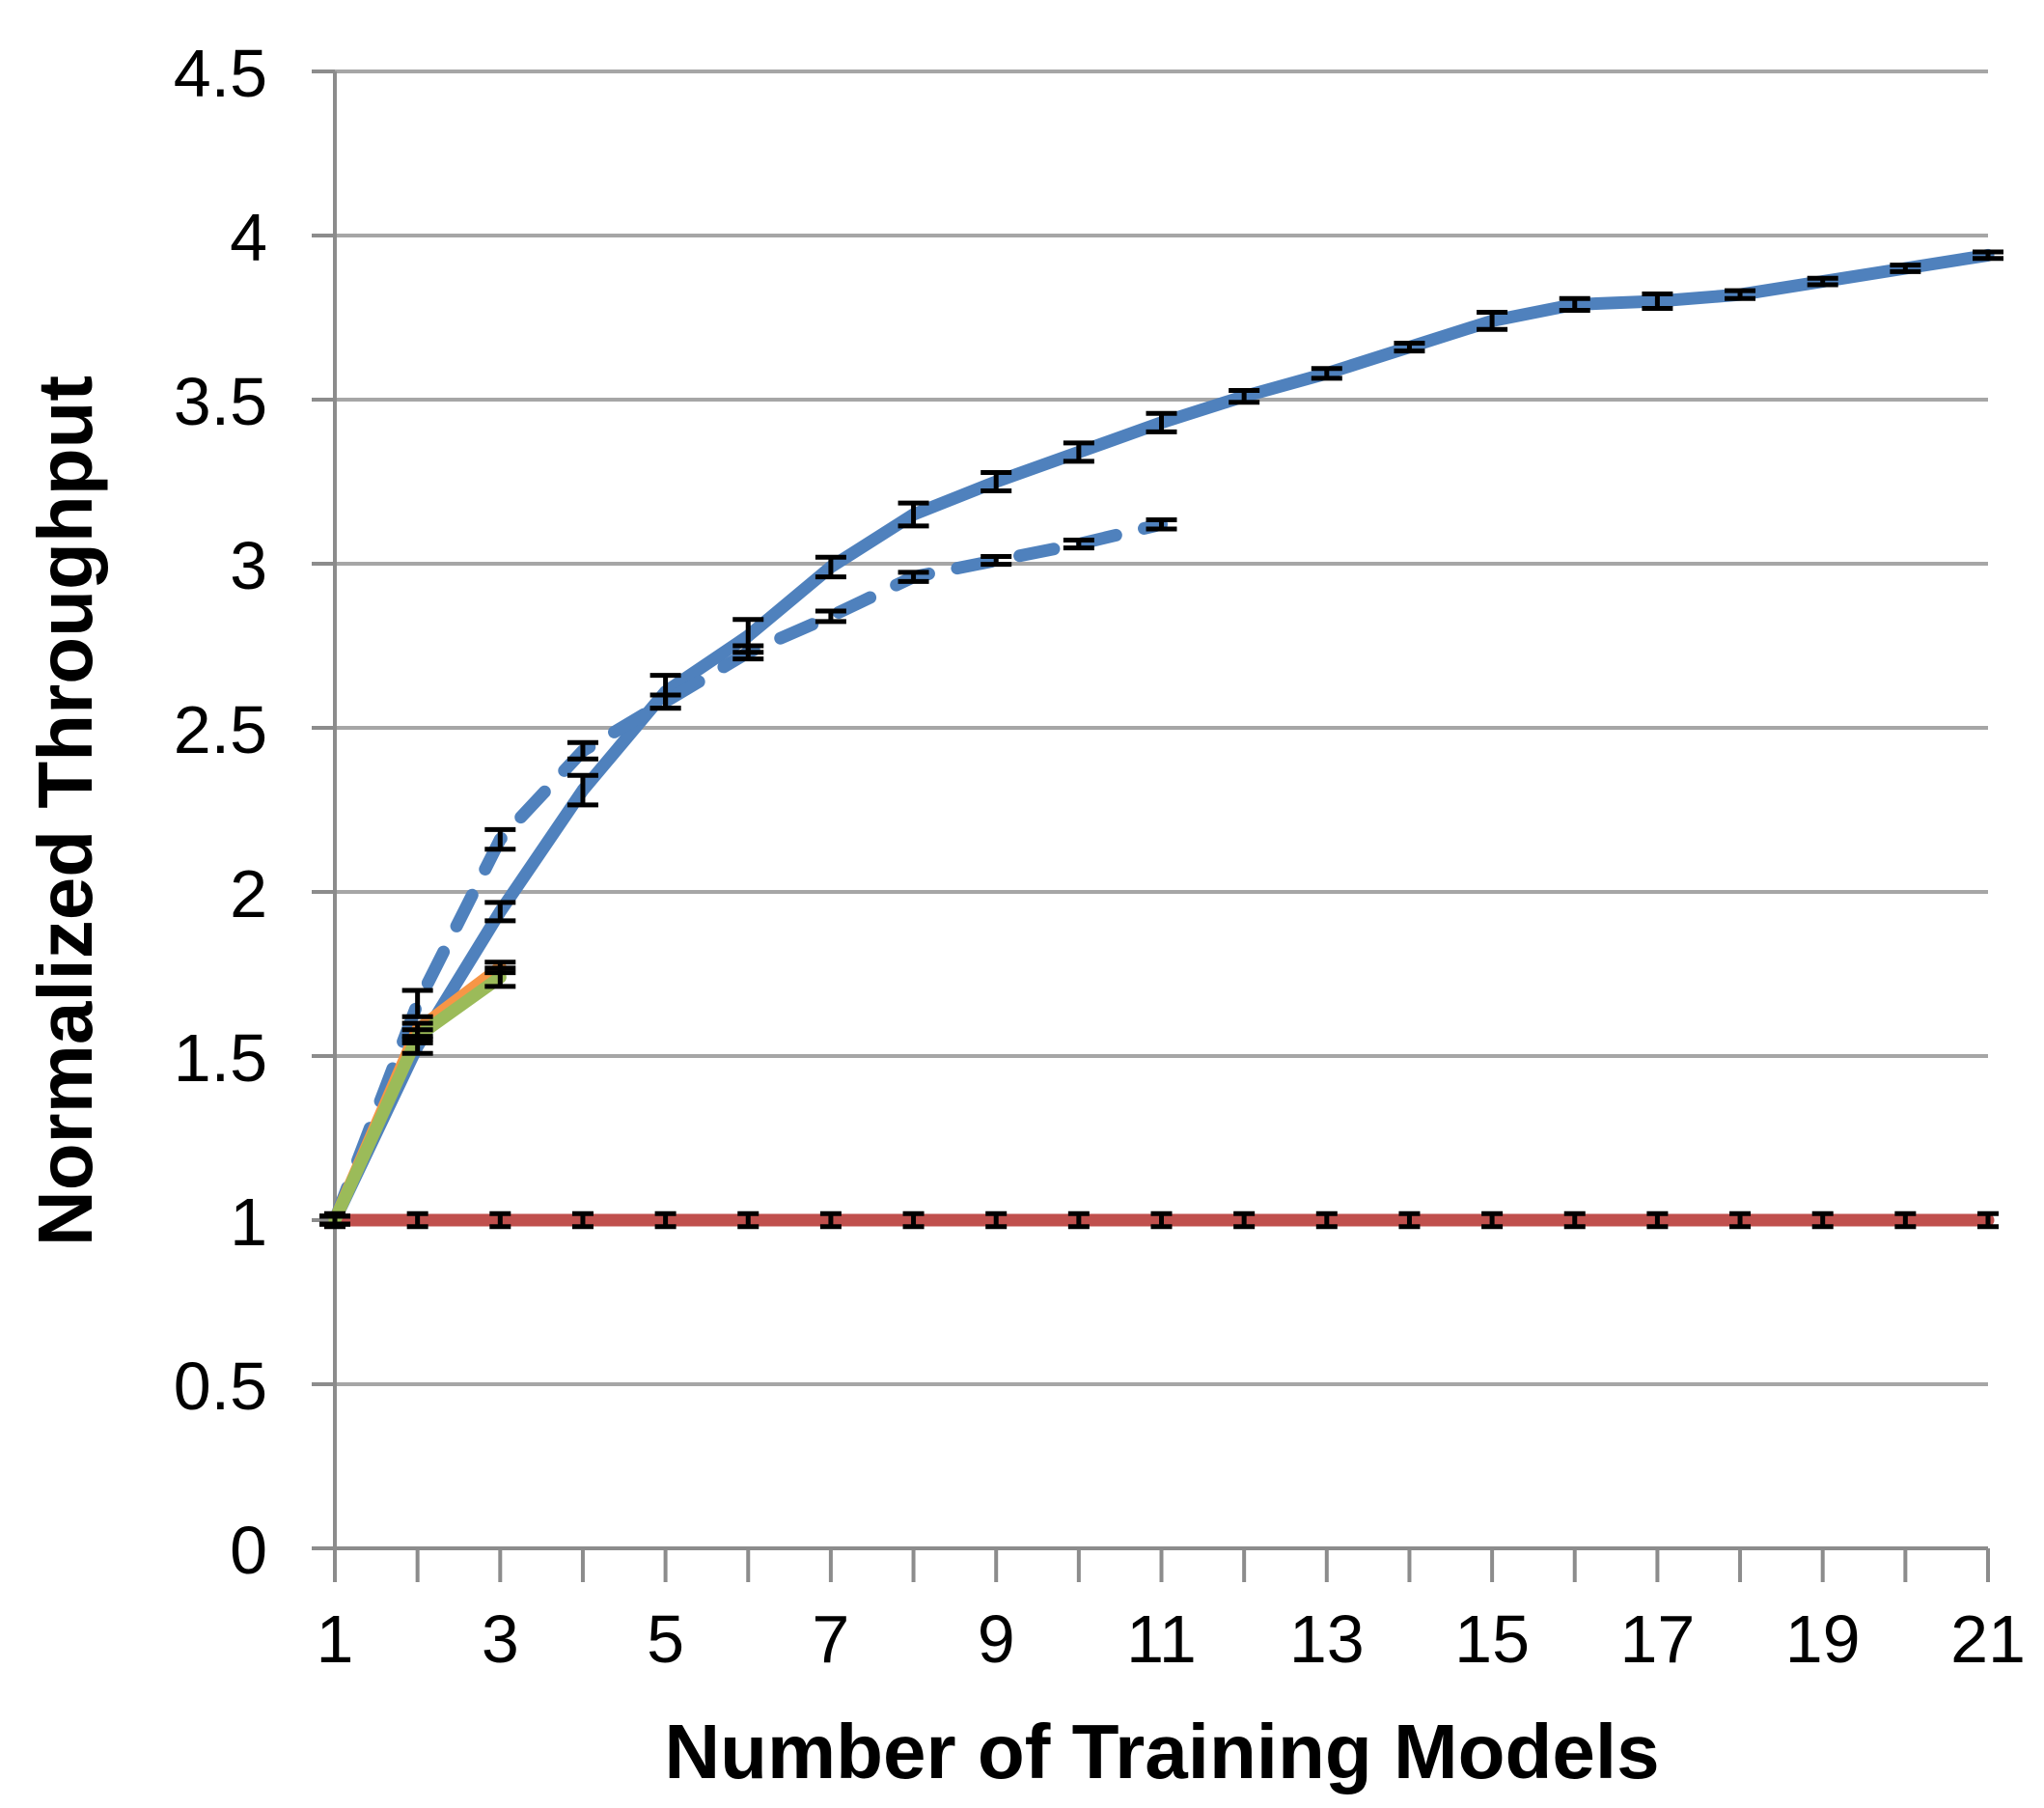 Image resolution: width=2044 pixels, height=1808 pixels. What do you see at coordinates (335, 1639) in the screenshot?
I see `x-tick-label: 1` at bounding box center [335, 1639].